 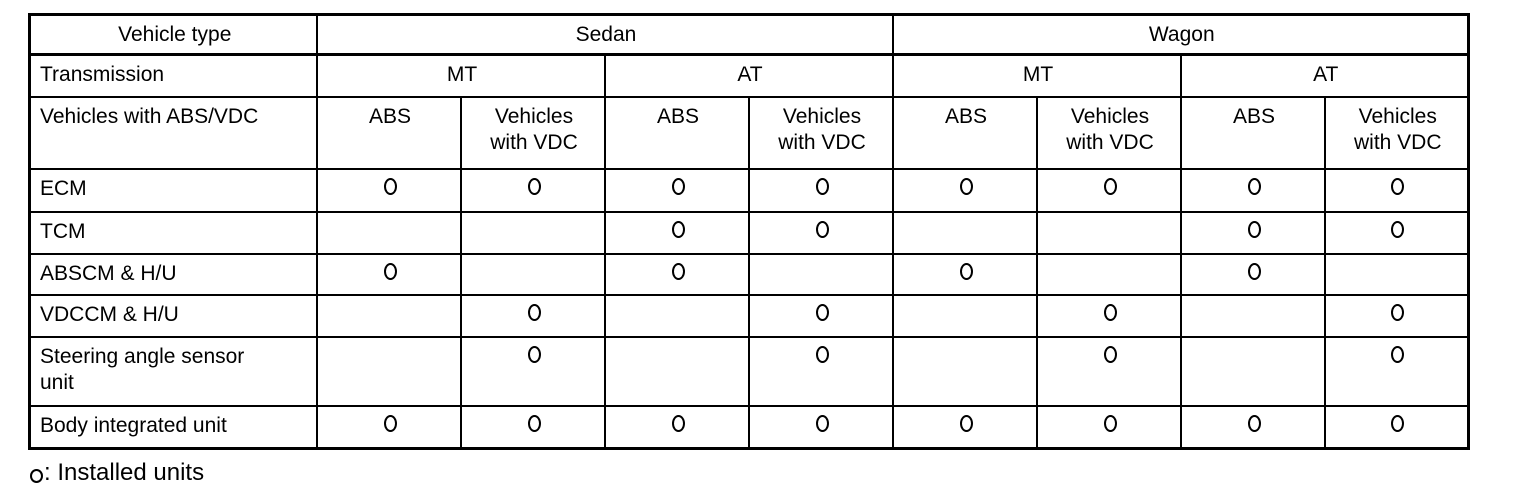 I want to click on row-label-tcm: TCM, so click(x=173, y=232).